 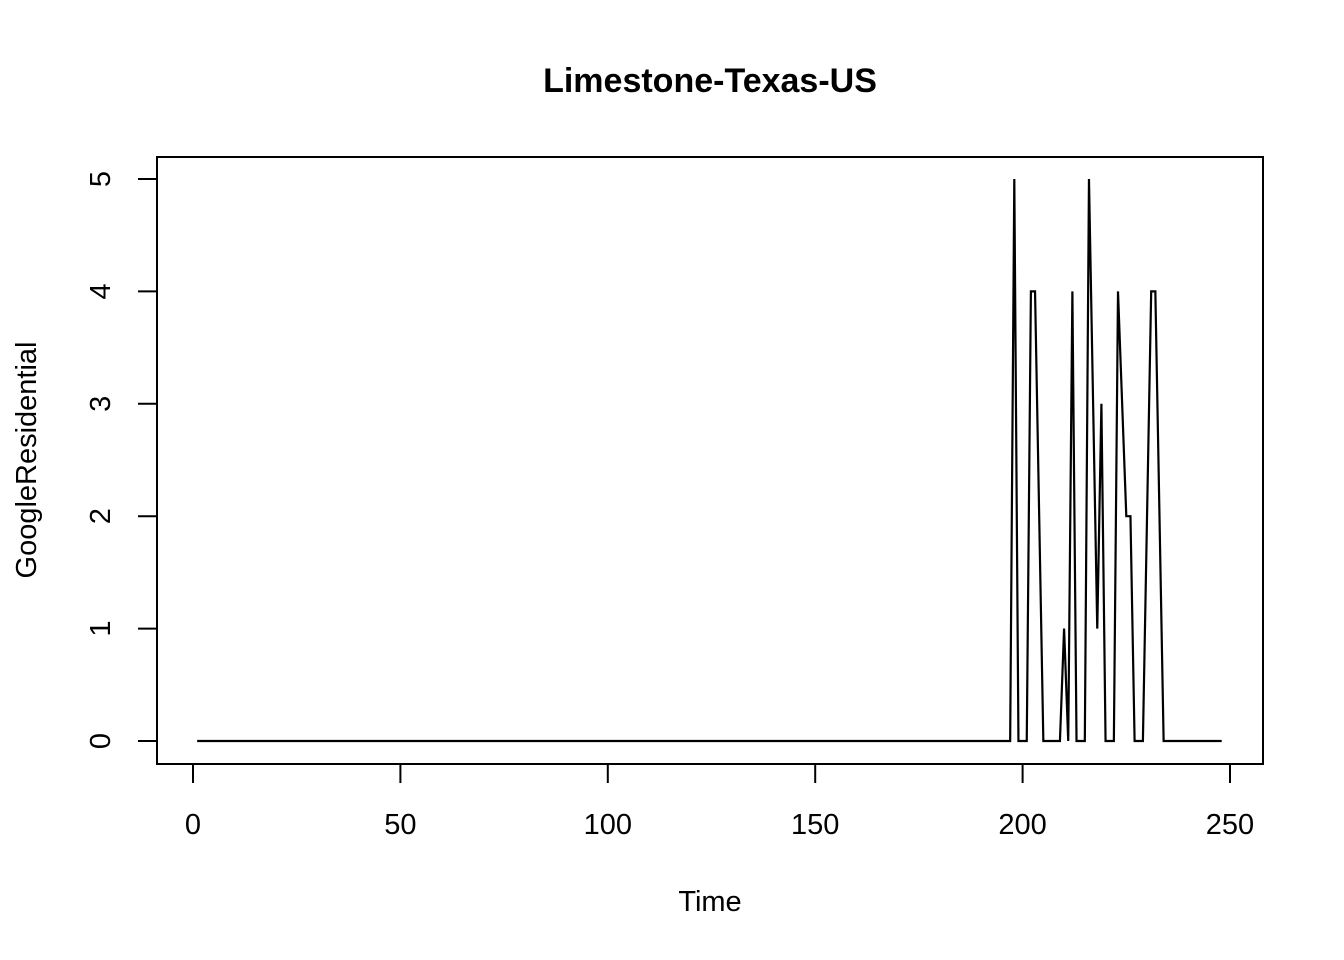 What do you see at coordinates (101, 179) in the screenshot?
I see `y-tick-label: 5` at bounding box center [101, 179].